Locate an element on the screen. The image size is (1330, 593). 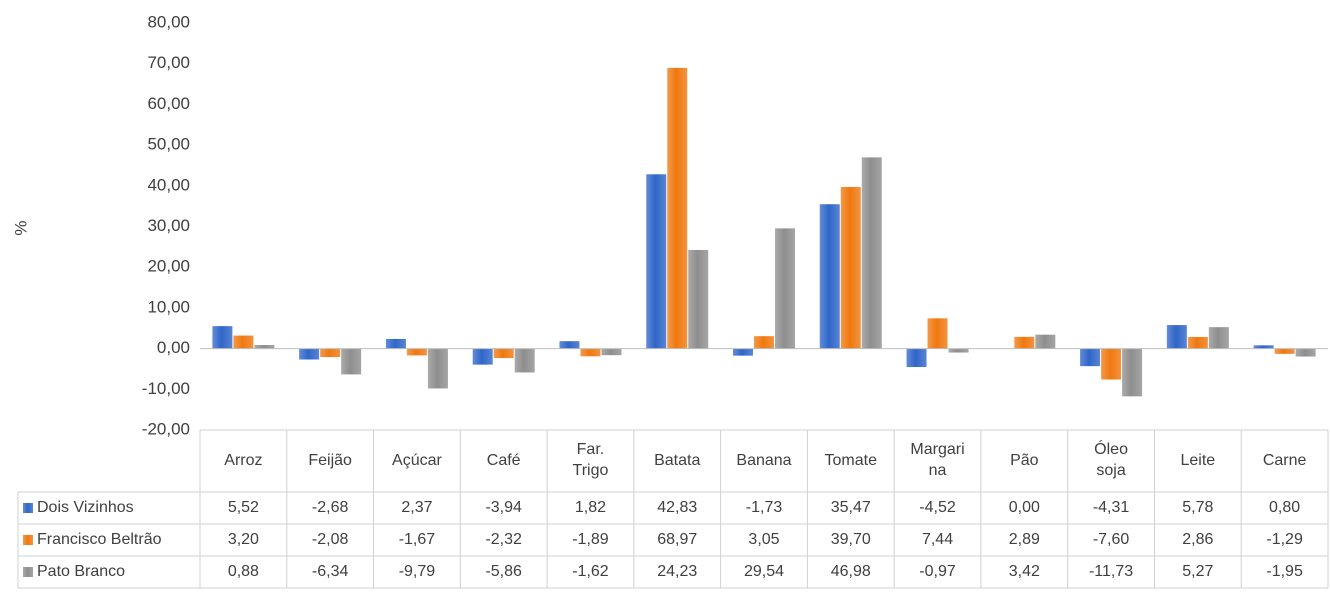
x-tick-label: Carne is located at coordinates (1284, 460).